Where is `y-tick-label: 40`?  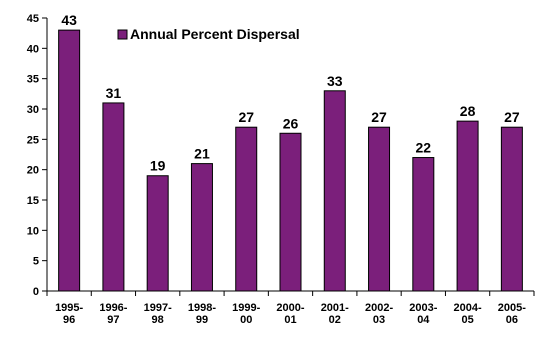 y-tick-label: 40 is located at coordinates (33, 49).